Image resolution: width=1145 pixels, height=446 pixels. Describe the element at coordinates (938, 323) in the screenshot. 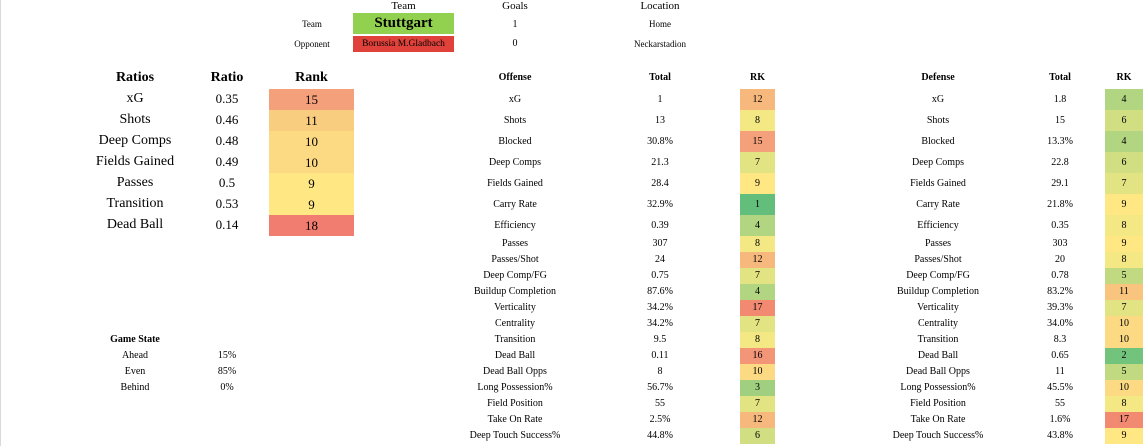

I see `defense-stat-name: Centrality` at that location.